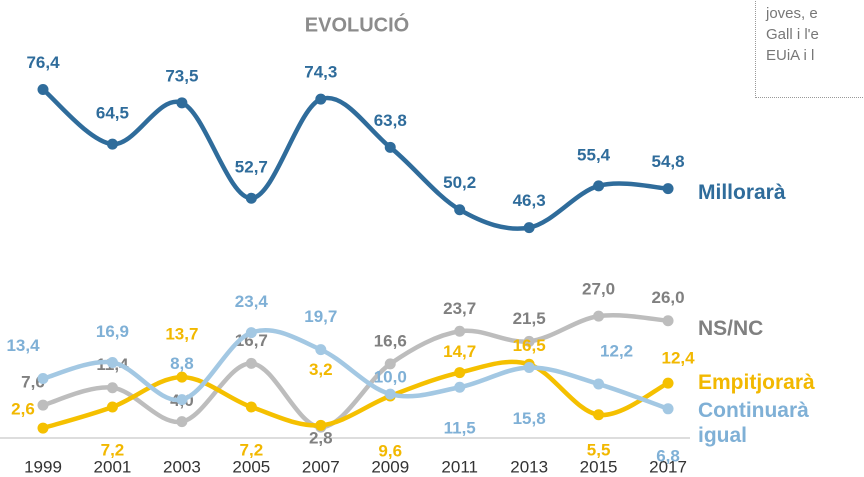 This screenshot has width=864, height=477. What do you see at coordinates (668, 455) in the screenshot?
I see `data-label: 6,8` at bounding box center [668, 455].